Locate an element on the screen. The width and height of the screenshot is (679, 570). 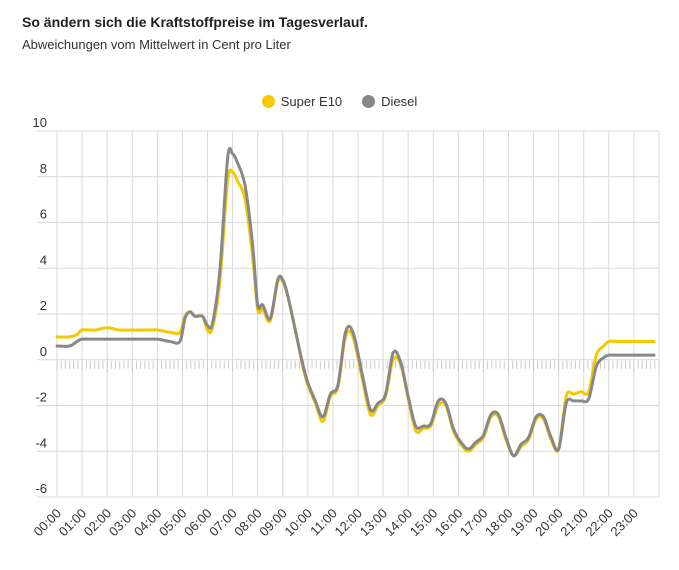
x-tick-label: 05:00 is located at coordinates (173, 523).